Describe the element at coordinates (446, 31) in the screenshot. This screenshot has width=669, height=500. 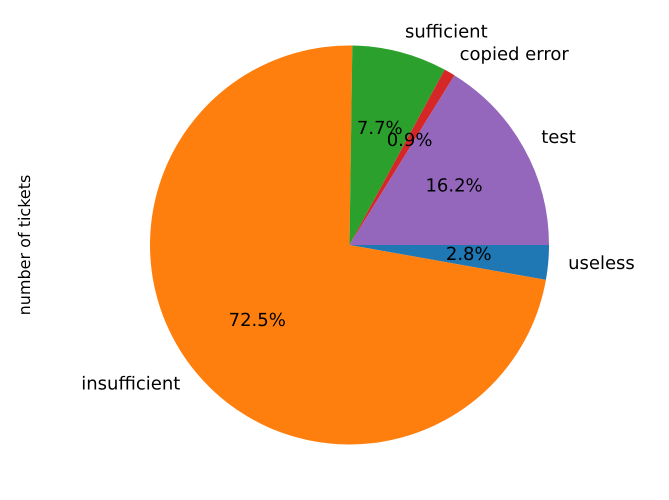
I see `slice-label: sufficient` at that location.